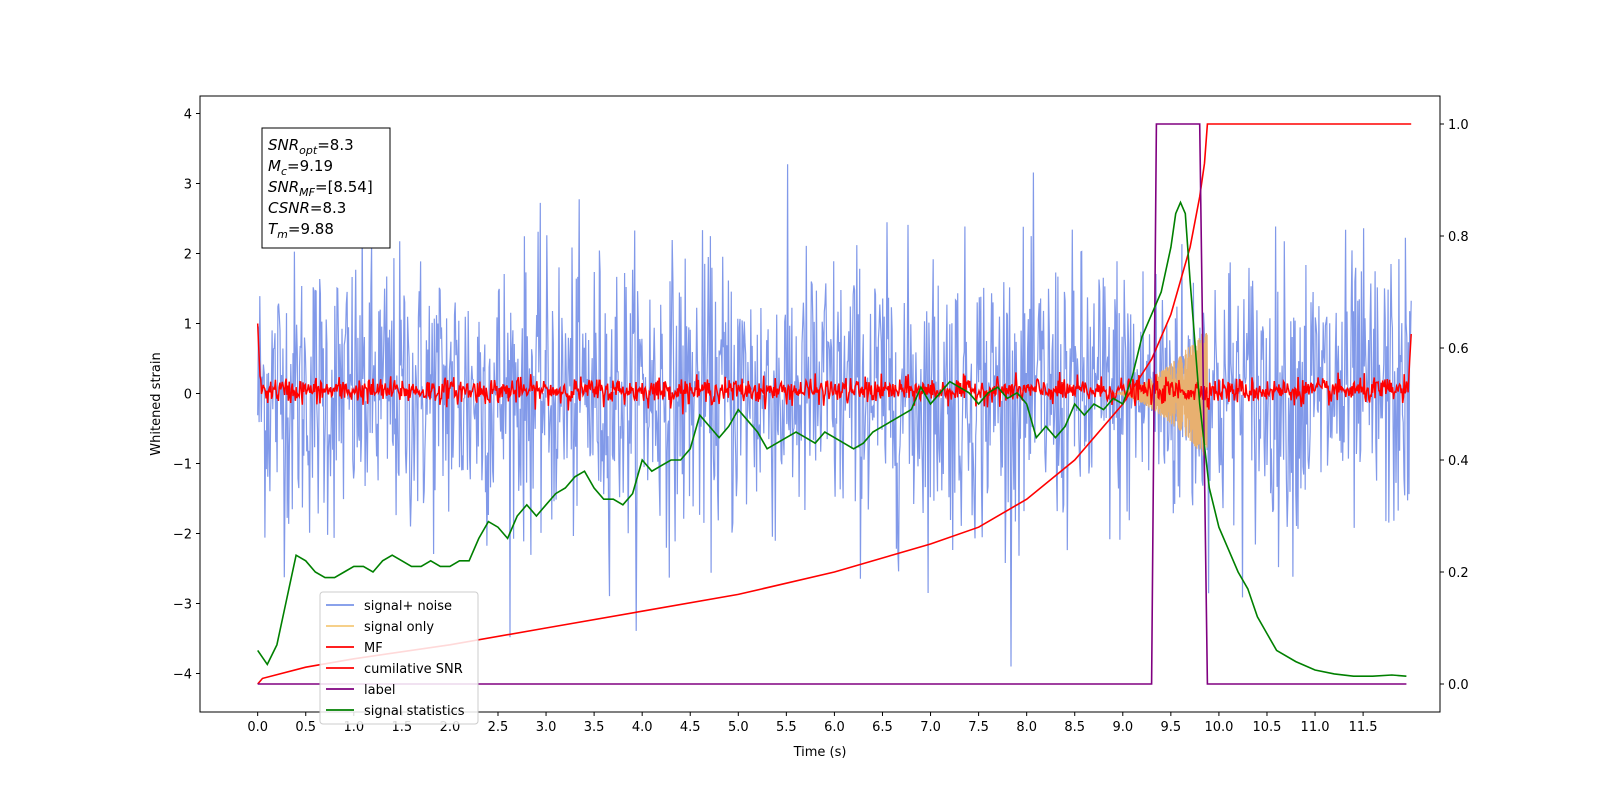  I want to click on annotation-line: Tm=9.88, so click(301, 230).